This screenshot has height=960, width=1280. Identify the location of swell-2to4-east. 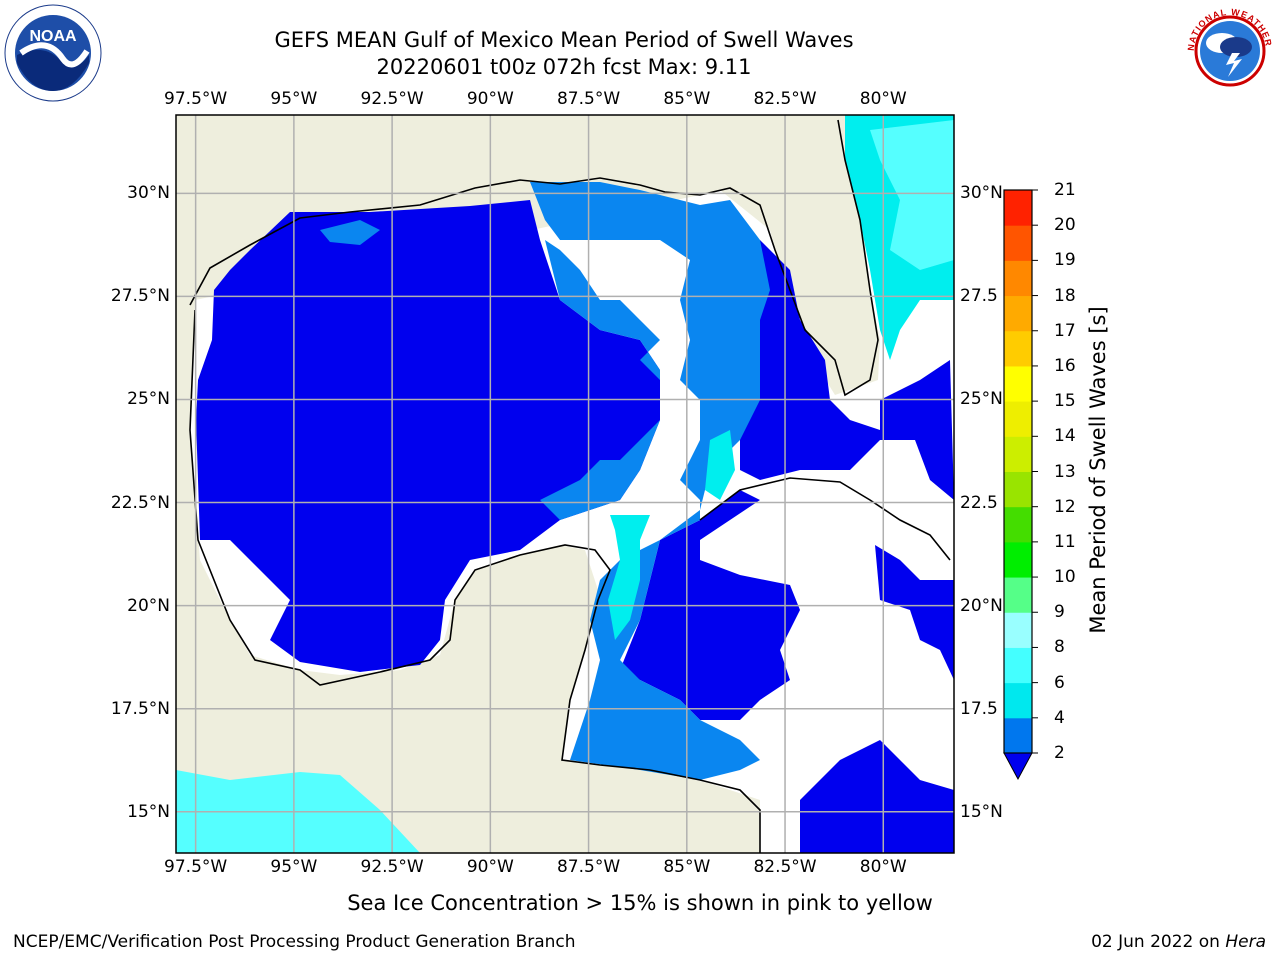
(847, 370).